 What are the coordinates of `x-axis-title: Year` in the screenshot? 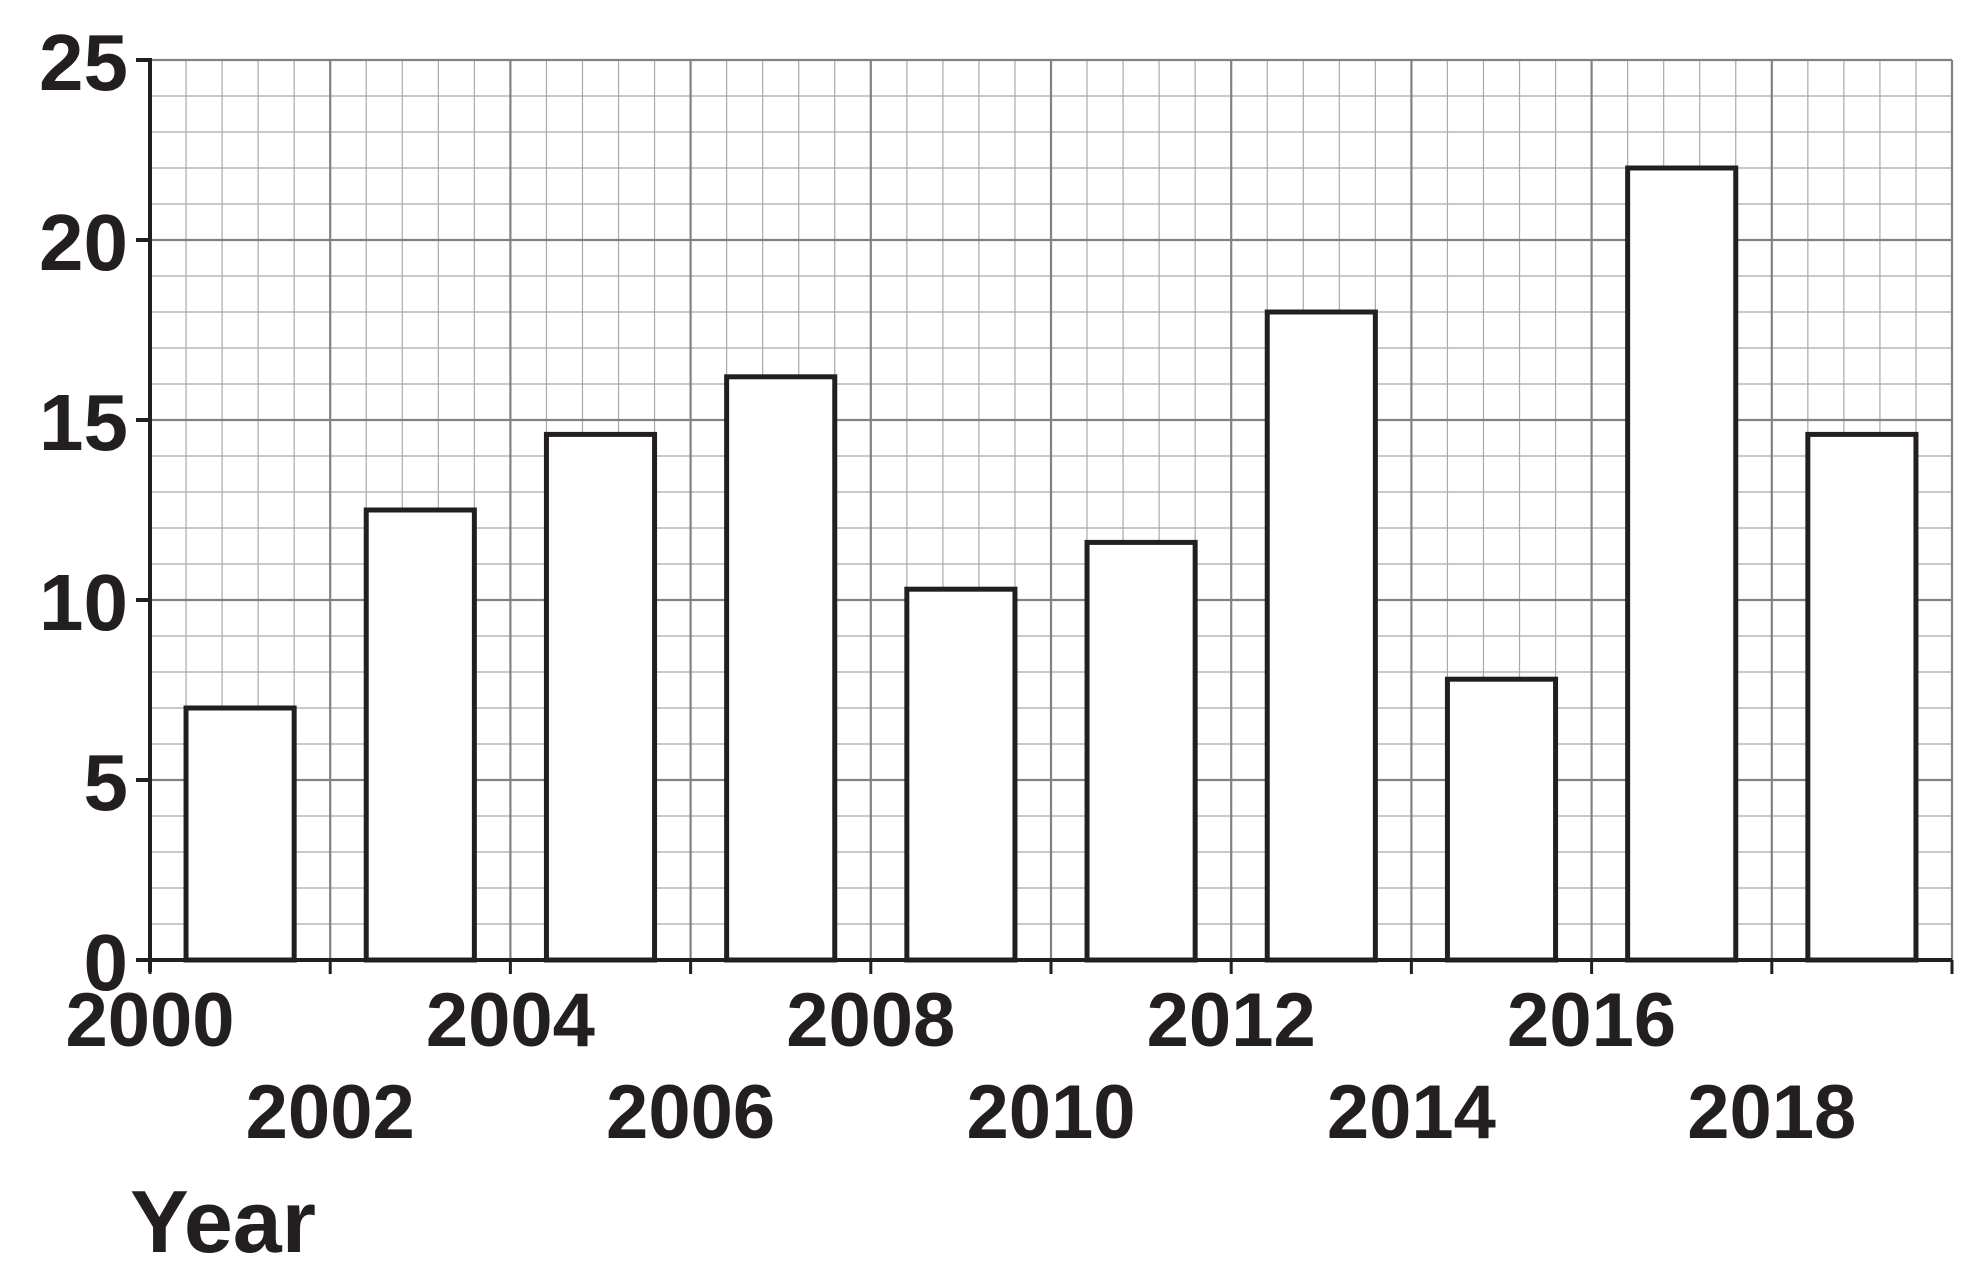 It's located at (223, 1220).